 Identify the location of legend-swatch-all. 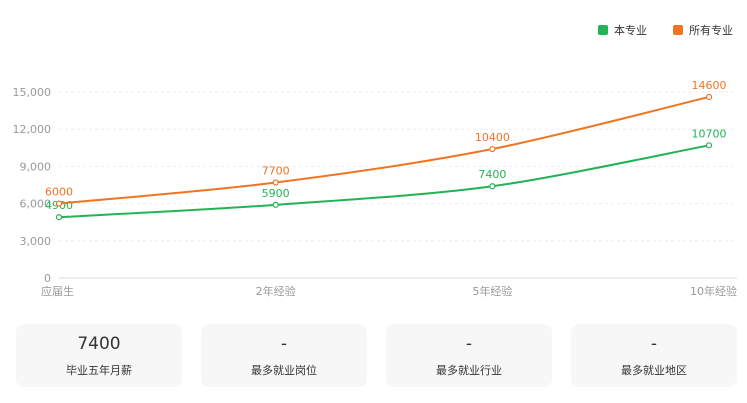
(678, 30).